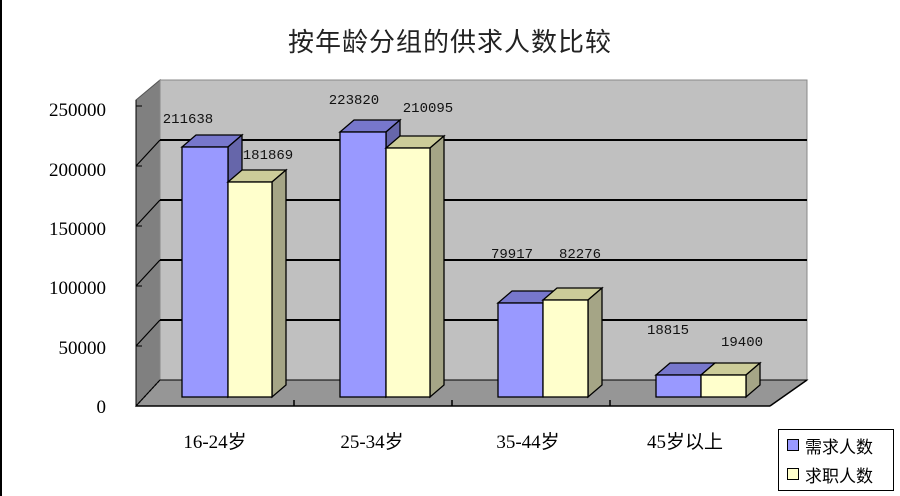 Image resolution: width=900 pixels, height=496 pixels. What do you see at coordinates (188, 120) in the screenshot?
I see `data-label: 211638` at bounding box center [188, 120].